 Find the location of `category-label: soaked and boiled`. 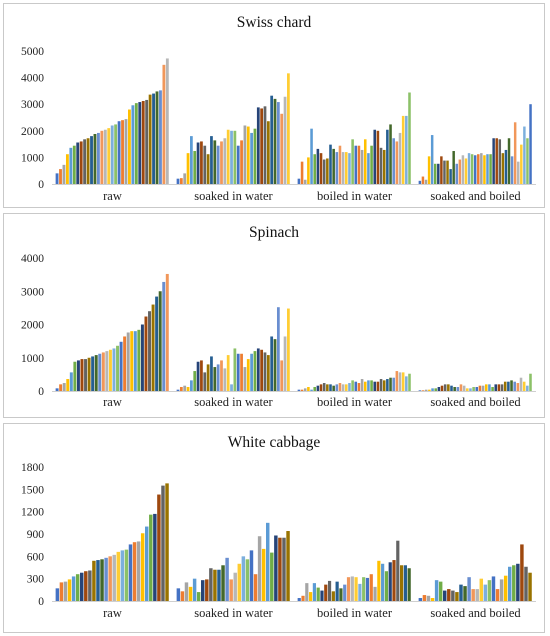

category-label: soaked and boiled is located at coordinates (475, 613).